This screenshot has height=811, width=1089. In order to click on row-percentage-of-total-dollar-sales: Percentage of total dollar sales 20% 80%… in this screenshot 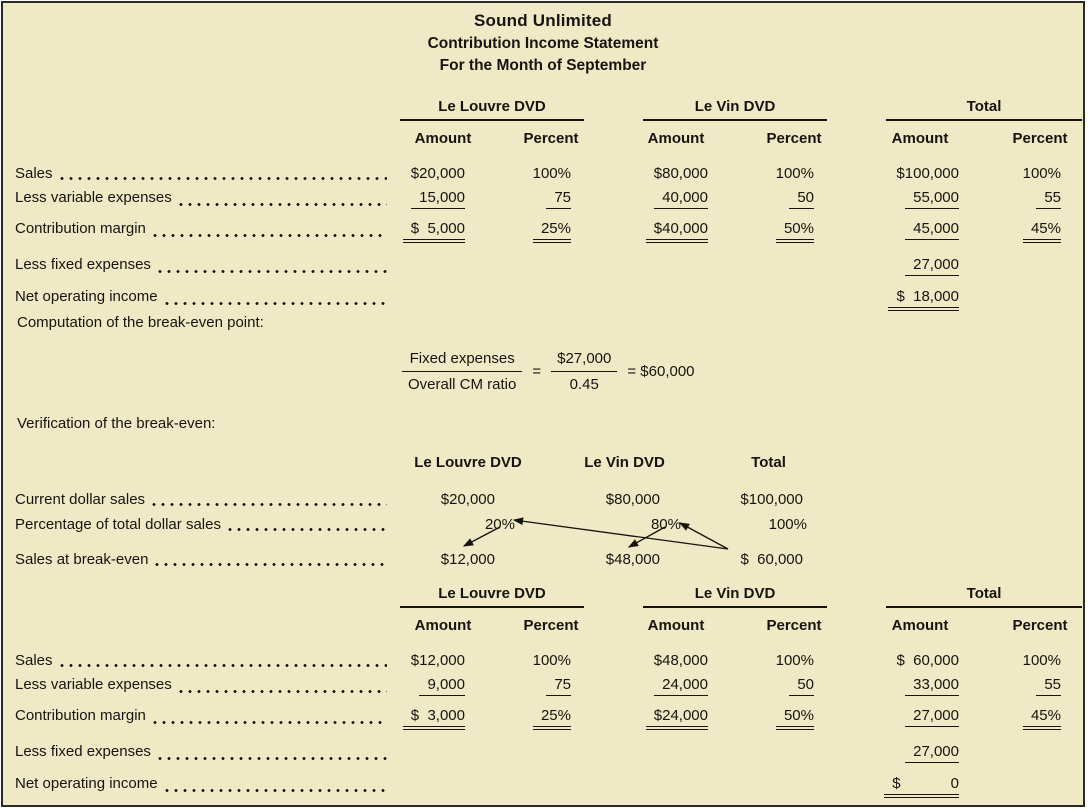, I will do `click(419, 524)`.